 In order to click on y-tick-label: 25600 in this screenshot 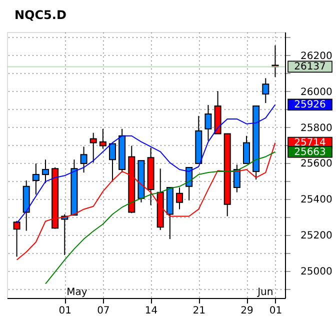, I will do `click(316, 164)`.